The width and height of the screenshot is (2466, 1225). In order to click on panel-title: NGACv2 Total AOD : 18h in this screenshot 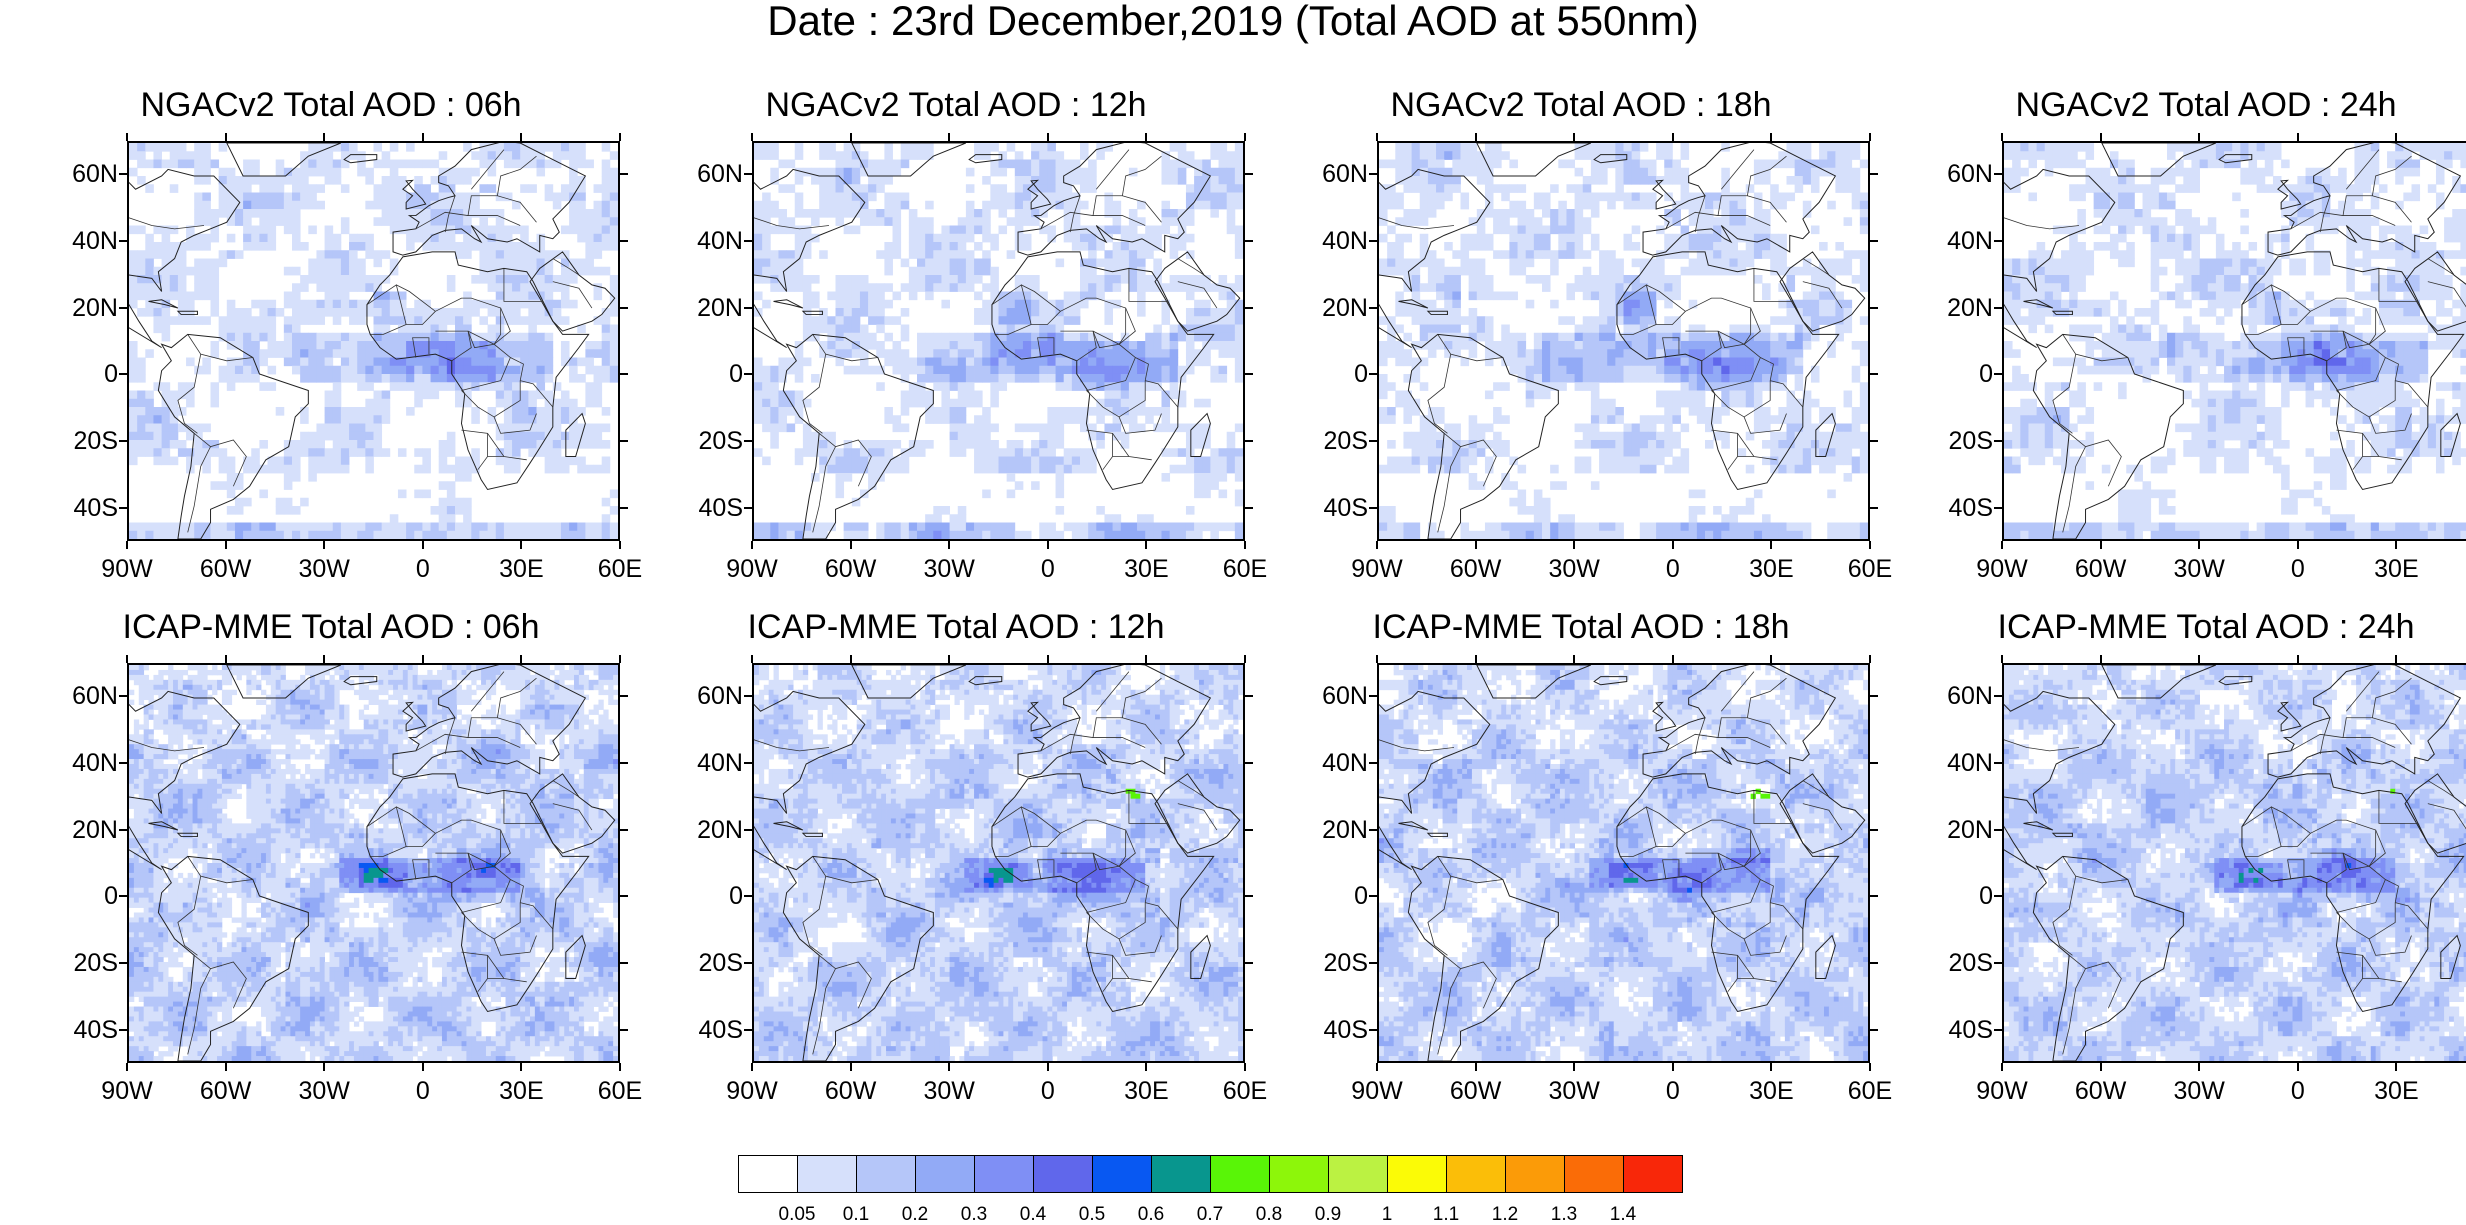, I will do `click(1581, 105)`.